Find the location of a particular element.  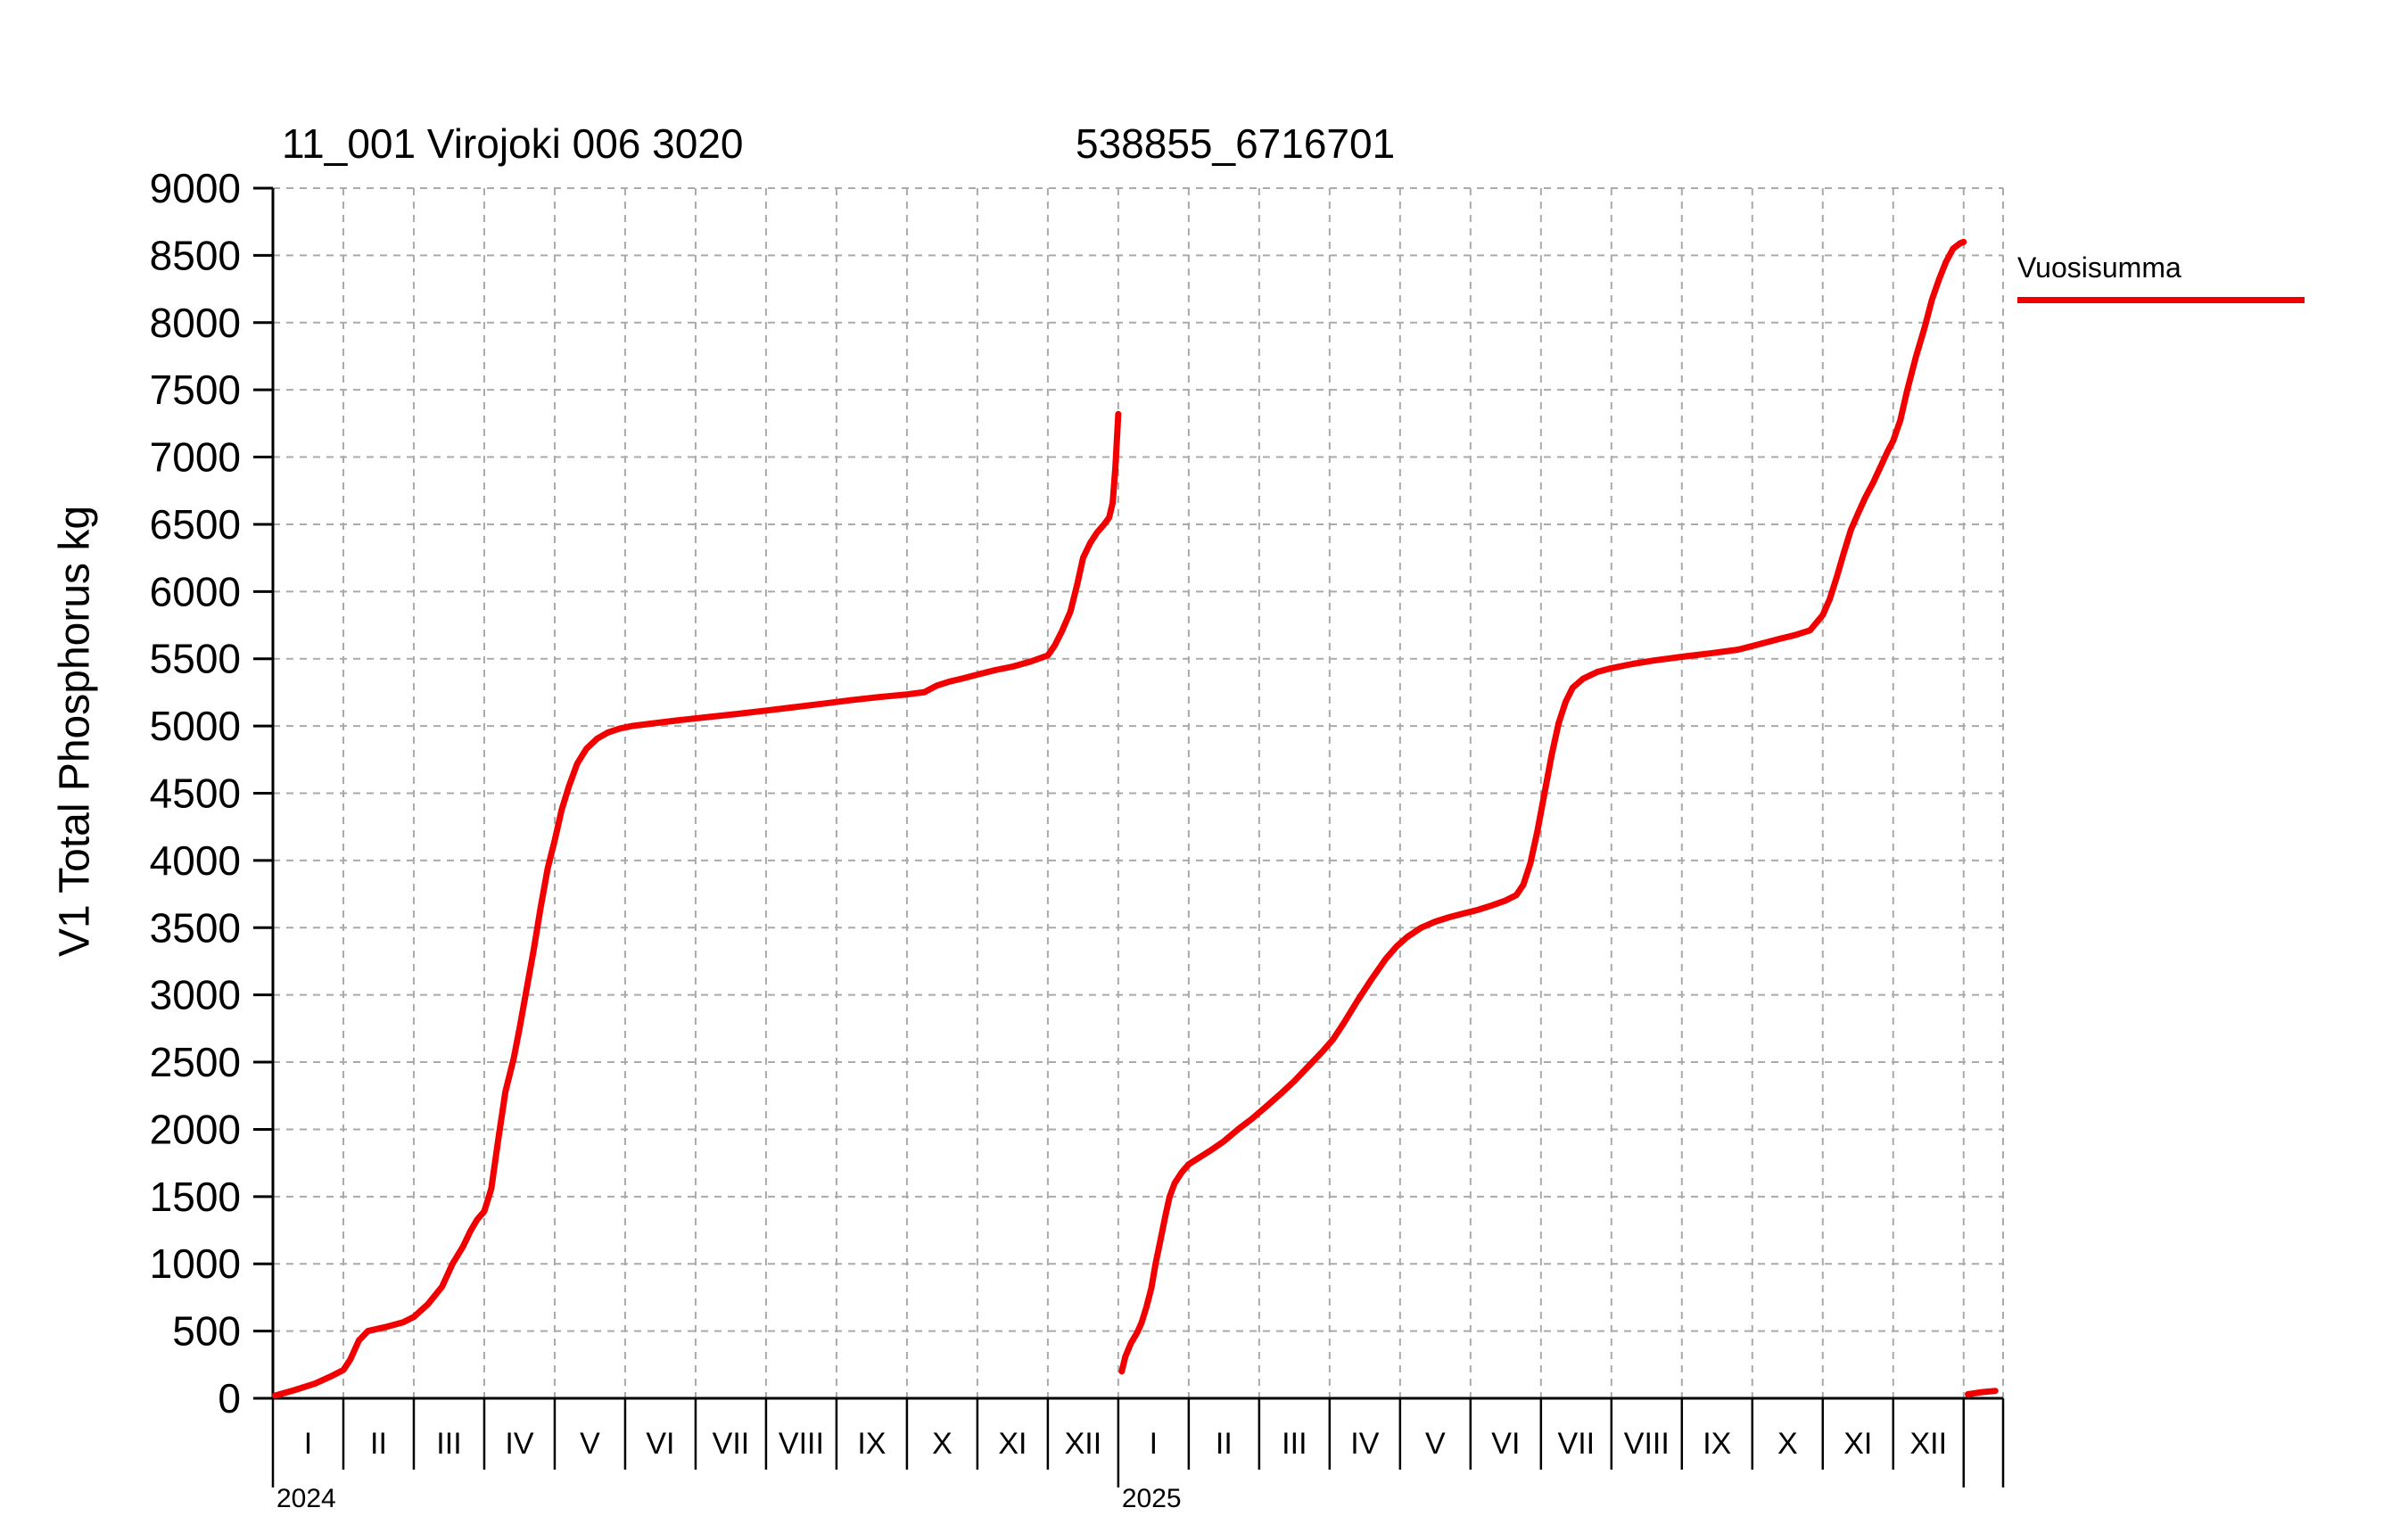

y-tick-label: 8000 is located at coordinates (195, 323).